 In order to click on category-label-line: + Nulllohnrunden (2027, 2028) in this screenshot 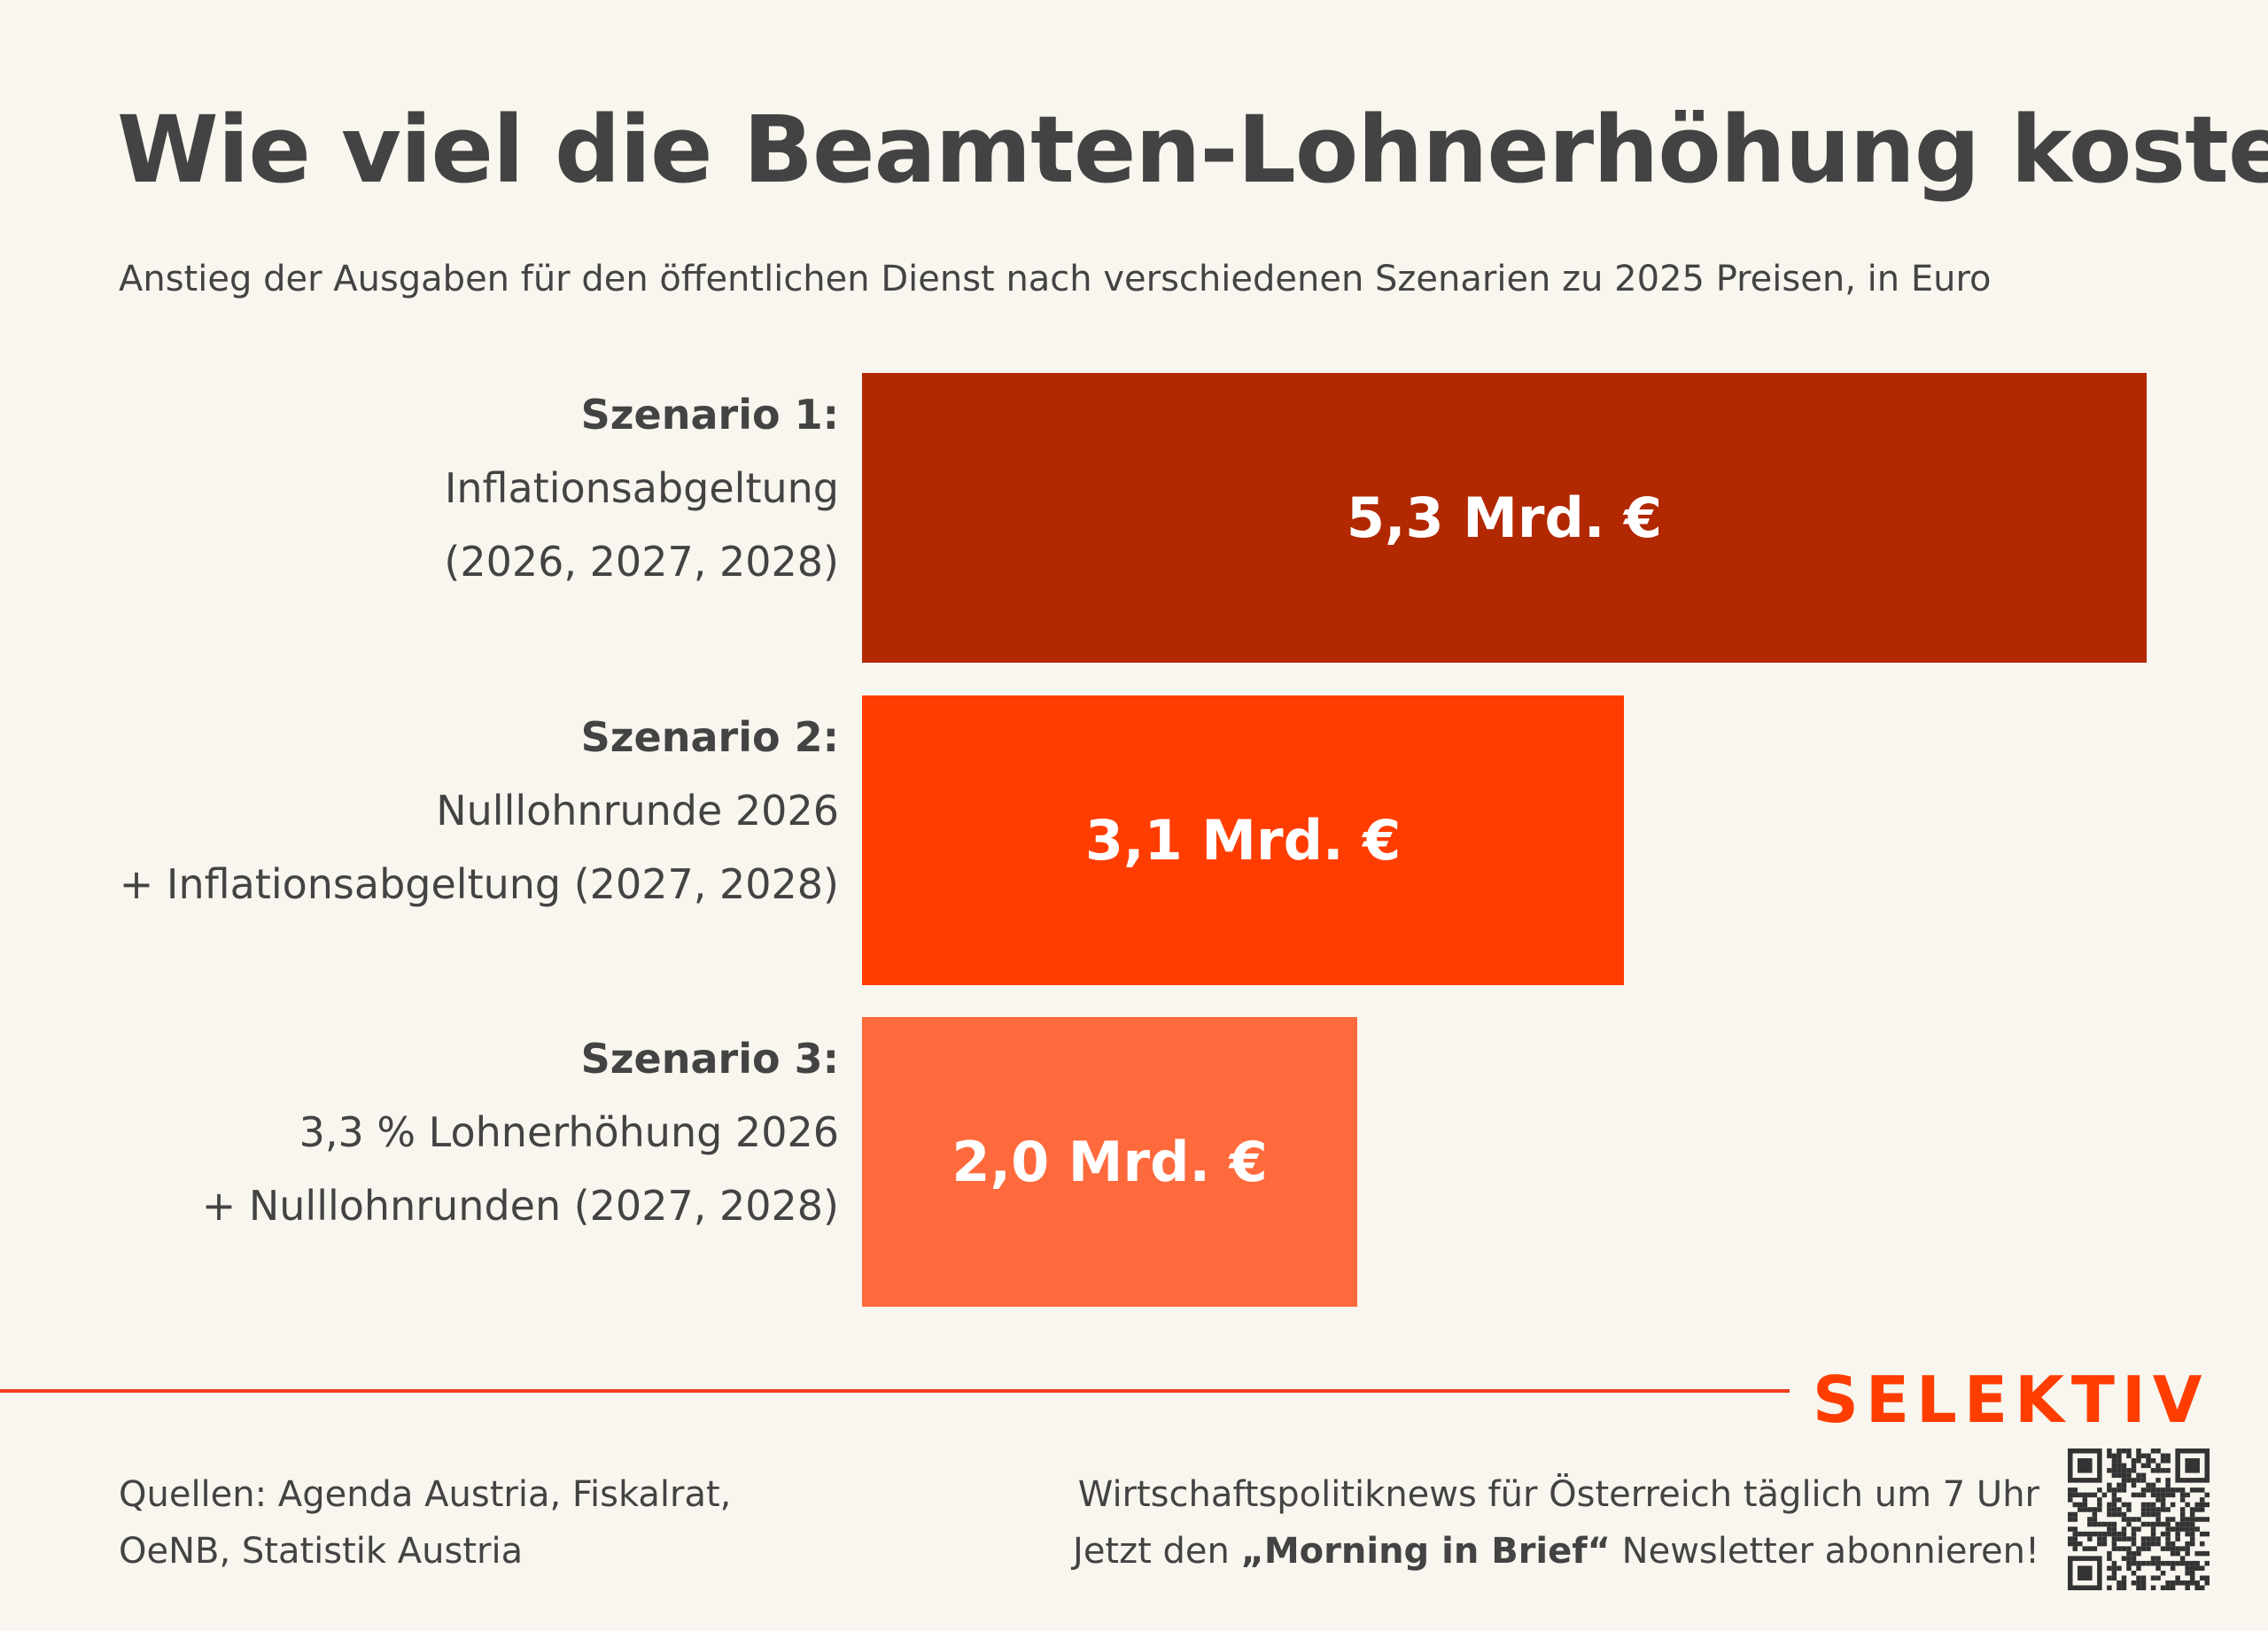, I will do `click(520, 1206)`.